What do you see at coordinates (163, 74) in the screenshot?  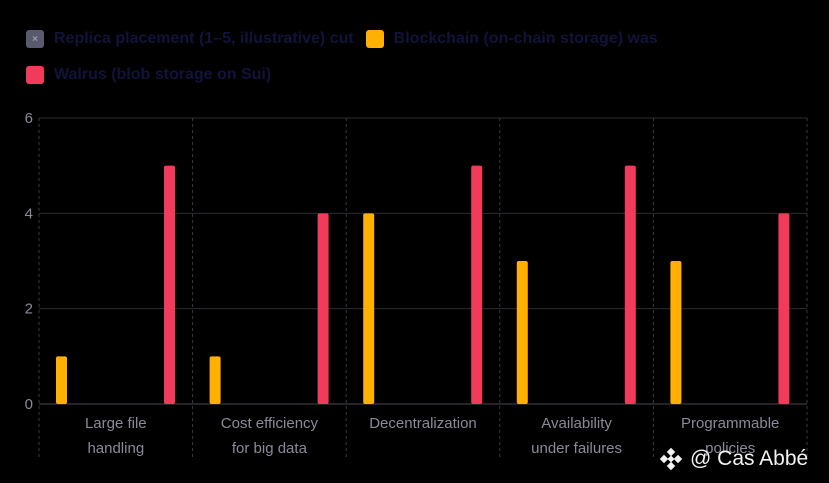 I see `legend-label-series-3: Walrus (blob storage on Sui)` at bounding box center [163, 74].